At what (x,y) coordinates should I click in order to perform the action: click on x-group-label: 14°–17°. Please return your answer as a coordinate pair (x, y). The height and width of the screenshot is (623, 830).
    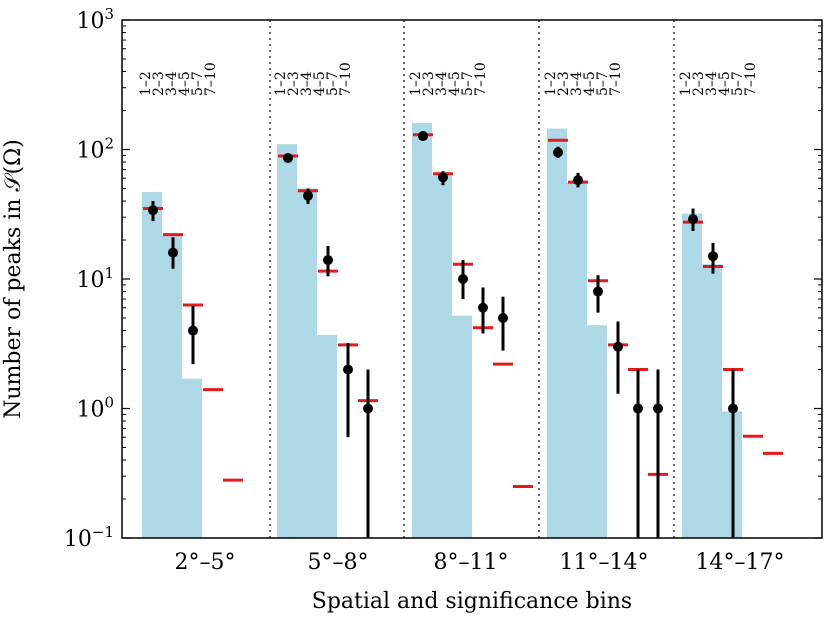
    Looking at the image, I should click on (740, 562).